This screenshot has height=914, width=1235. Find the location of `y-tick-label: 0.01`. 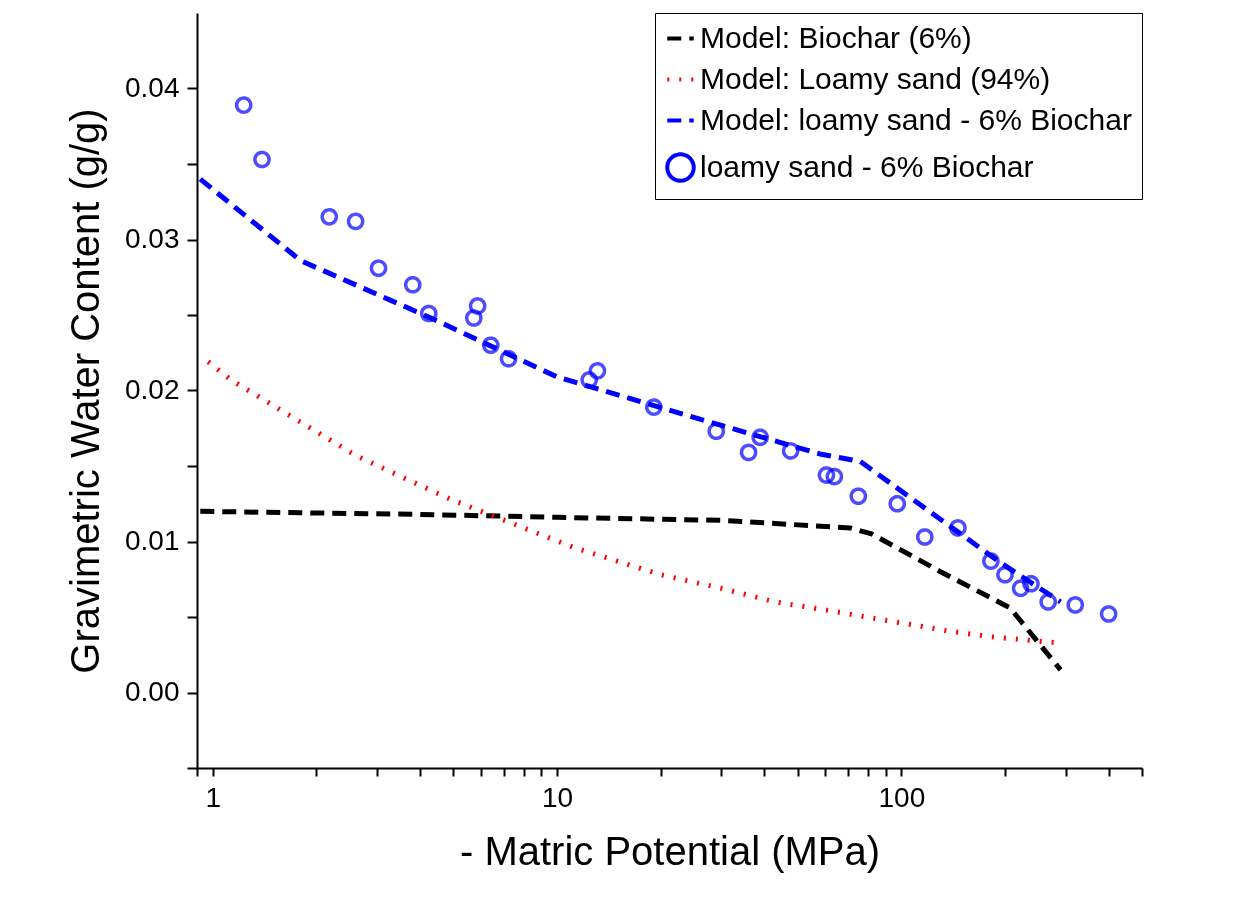

y-tick-label: 0.01 is located at coordinates (152, 540).